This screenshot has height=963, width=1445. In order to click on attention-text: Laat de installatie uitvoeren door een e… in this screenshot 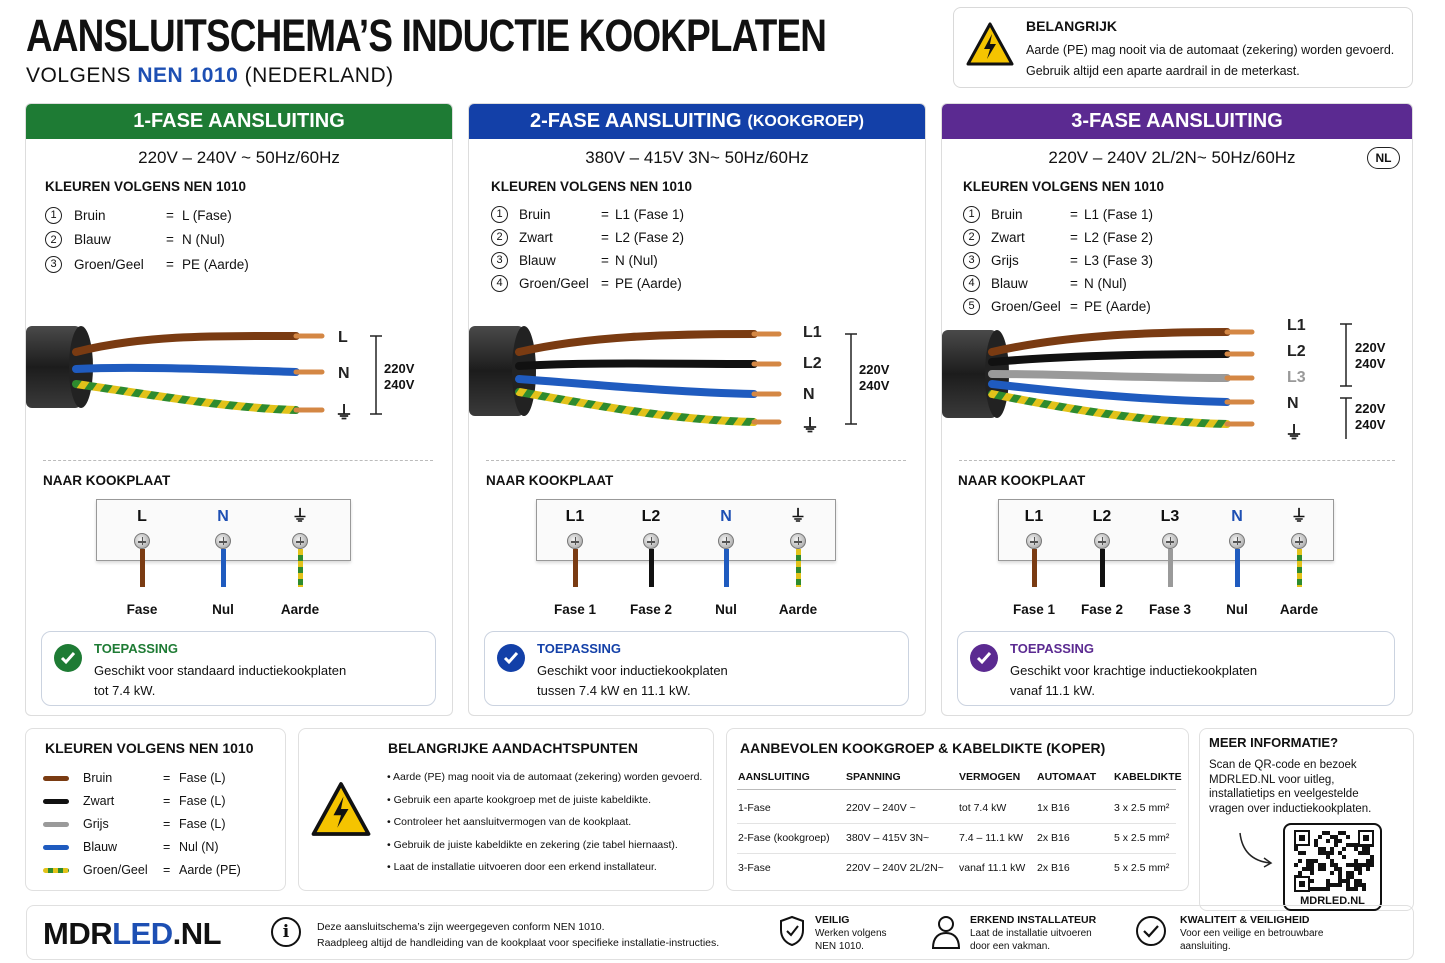, I will do `click(525, 867)`.